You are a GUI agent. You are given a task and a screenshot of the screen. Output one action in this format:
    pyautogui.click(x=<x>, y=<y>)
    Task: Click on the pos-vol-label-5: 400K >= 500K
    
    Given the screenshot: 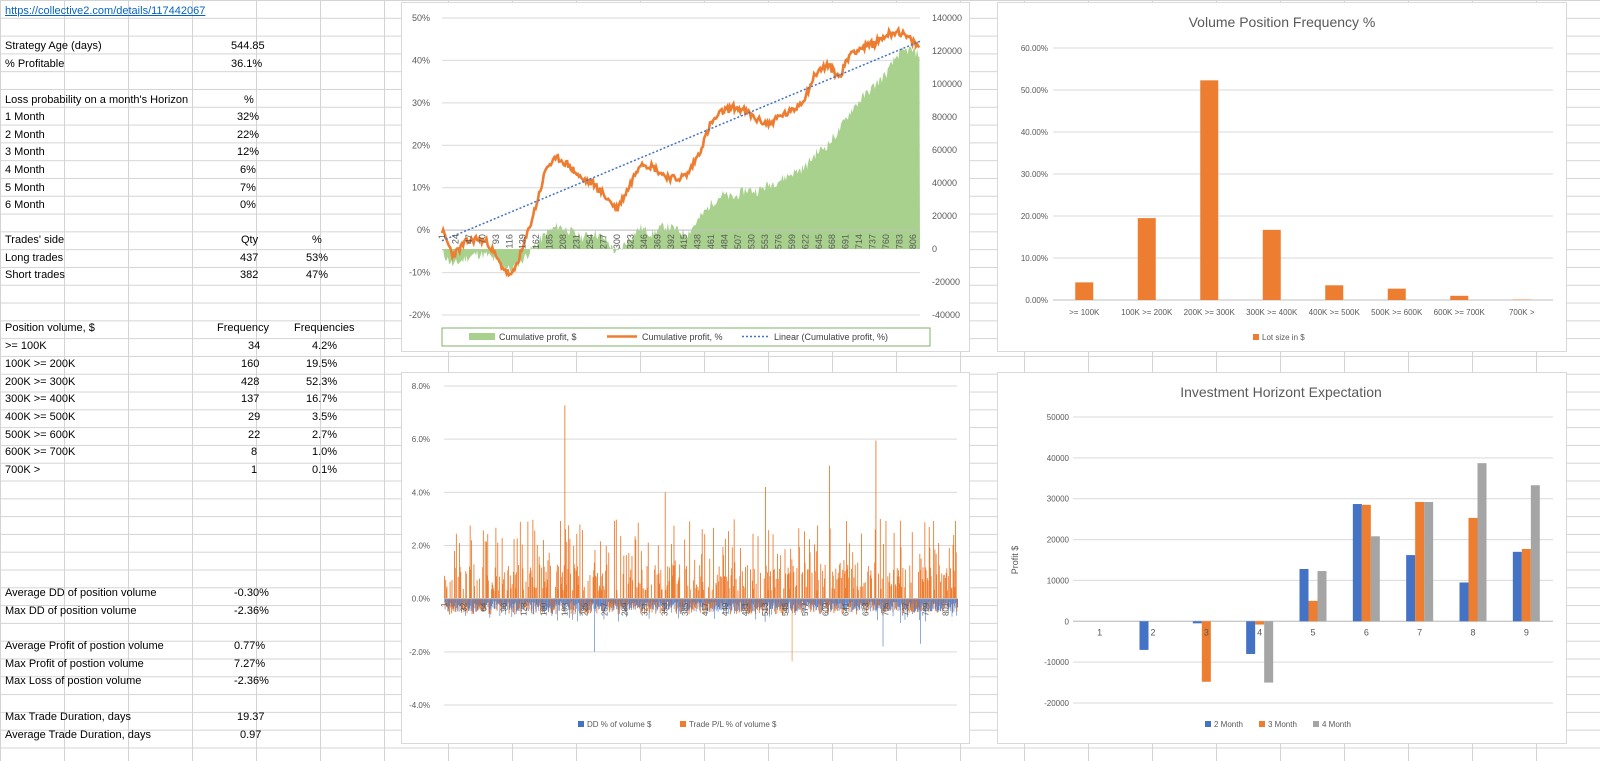 What is the action you would take?
    pyautogui.click(x=40, y=417)
    